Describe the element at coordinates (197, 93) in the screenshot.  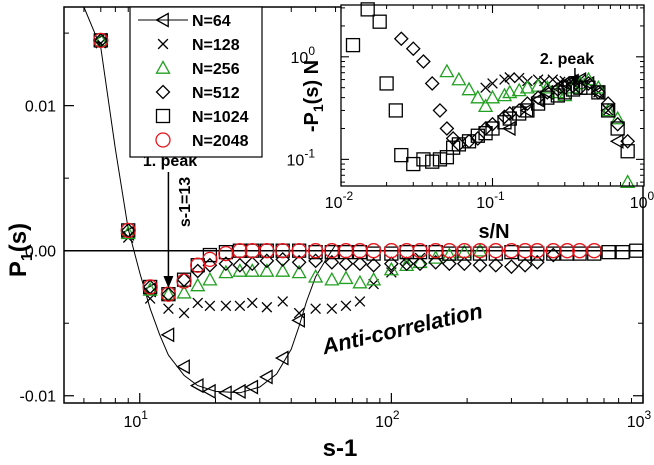
I see `legend-item-n512: N=512` at that location.